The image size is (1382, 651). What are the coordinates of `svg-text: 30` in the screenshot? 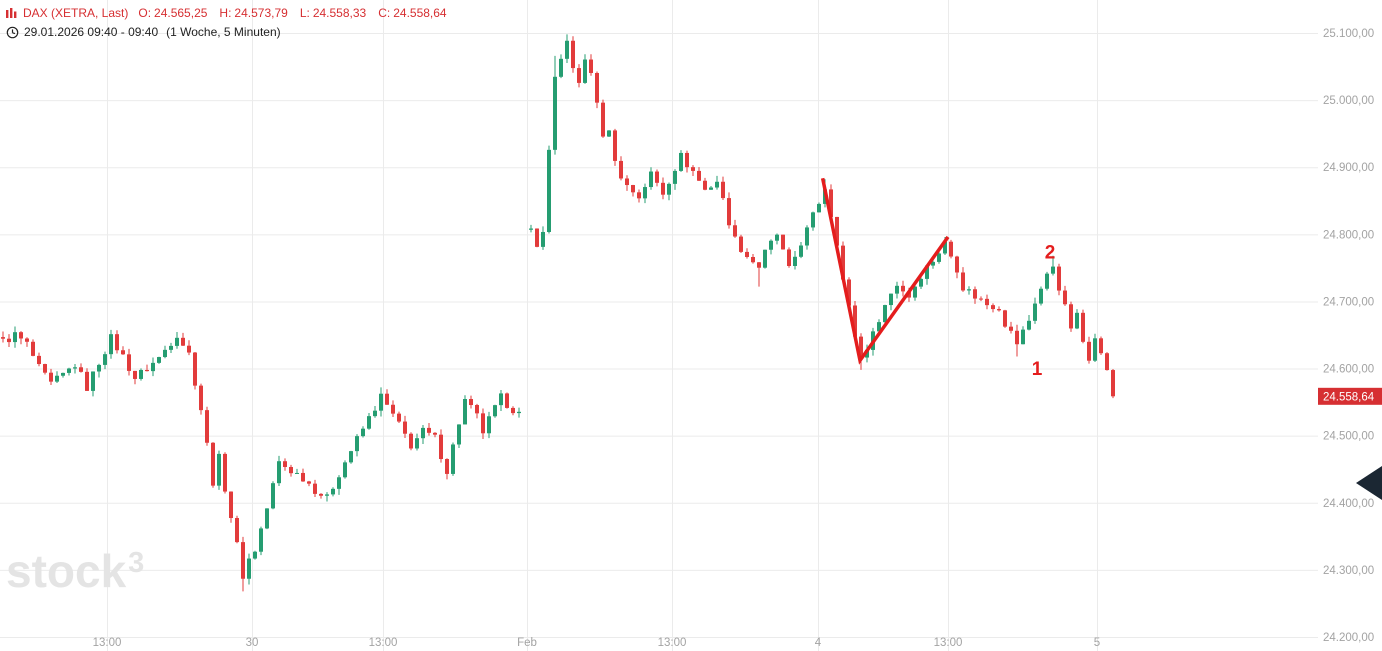 It's located at (252, 643).